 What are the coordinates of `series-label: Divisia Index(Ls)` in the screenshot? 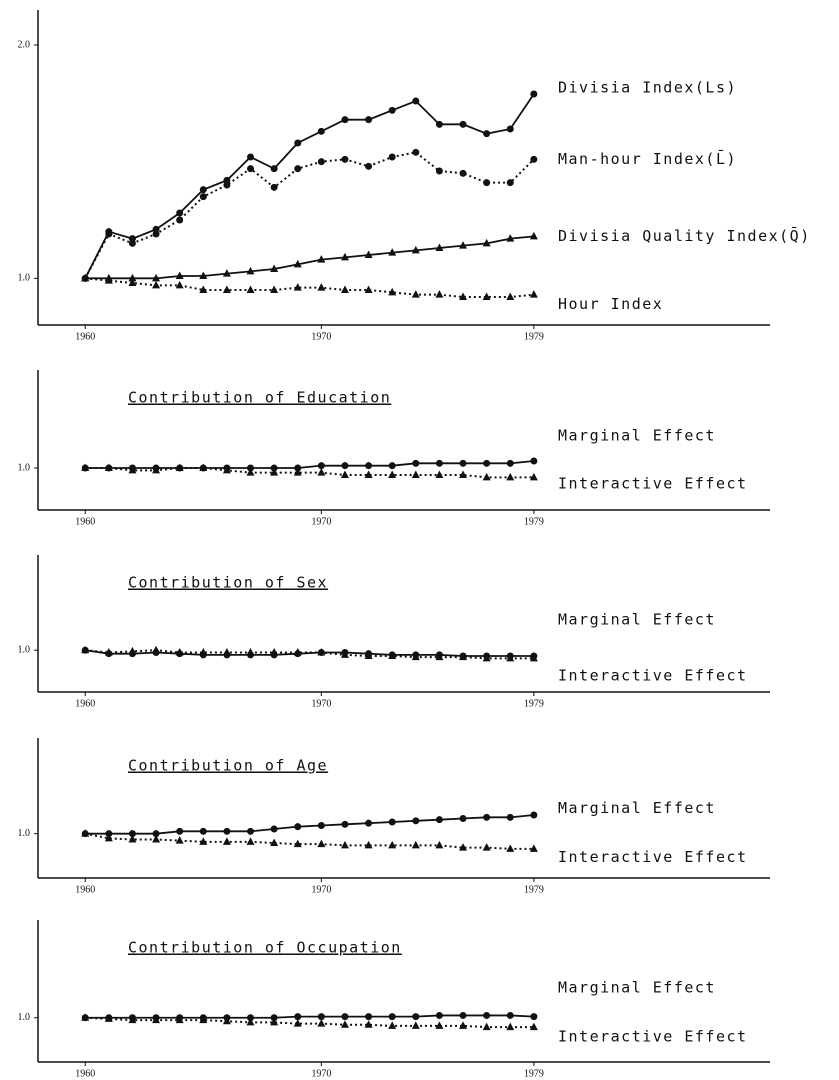 It's located at (647, 88).